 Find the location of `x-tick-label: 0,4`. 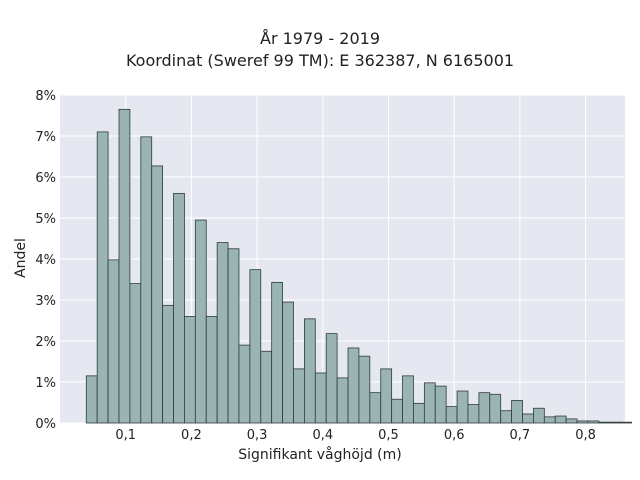

x-tick-label: 0,4 is located at coordinates (322, 435).